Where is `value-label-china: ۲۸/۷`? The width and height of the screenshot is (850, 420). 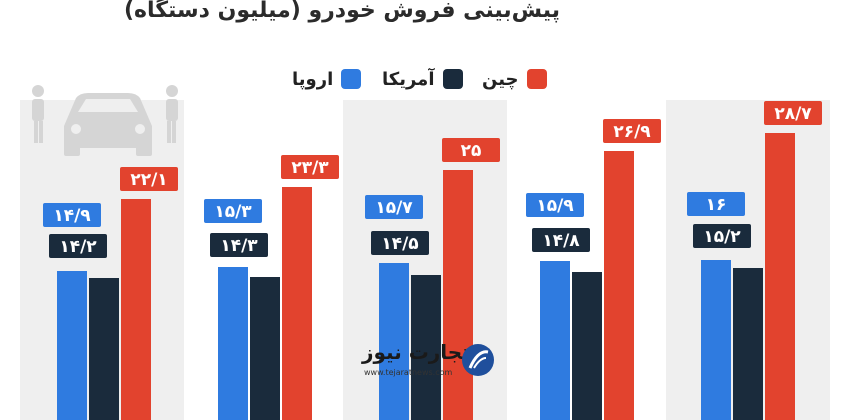
value-label-china: ۲۸/۷ is located at coordinates (793, 113).